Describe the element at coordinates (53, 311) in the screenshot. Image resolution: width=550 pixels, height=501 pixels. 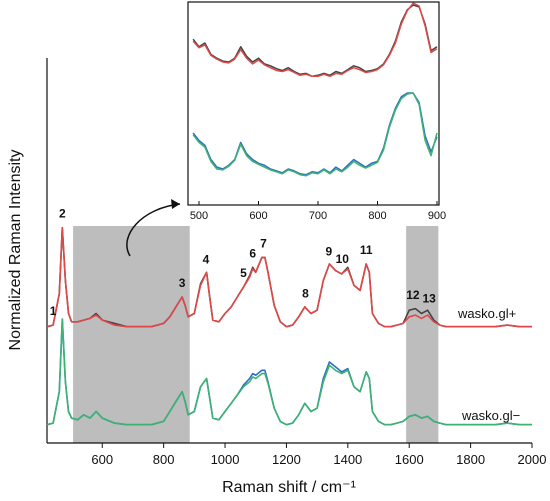
I see `peak-label-1: 1` at that location.